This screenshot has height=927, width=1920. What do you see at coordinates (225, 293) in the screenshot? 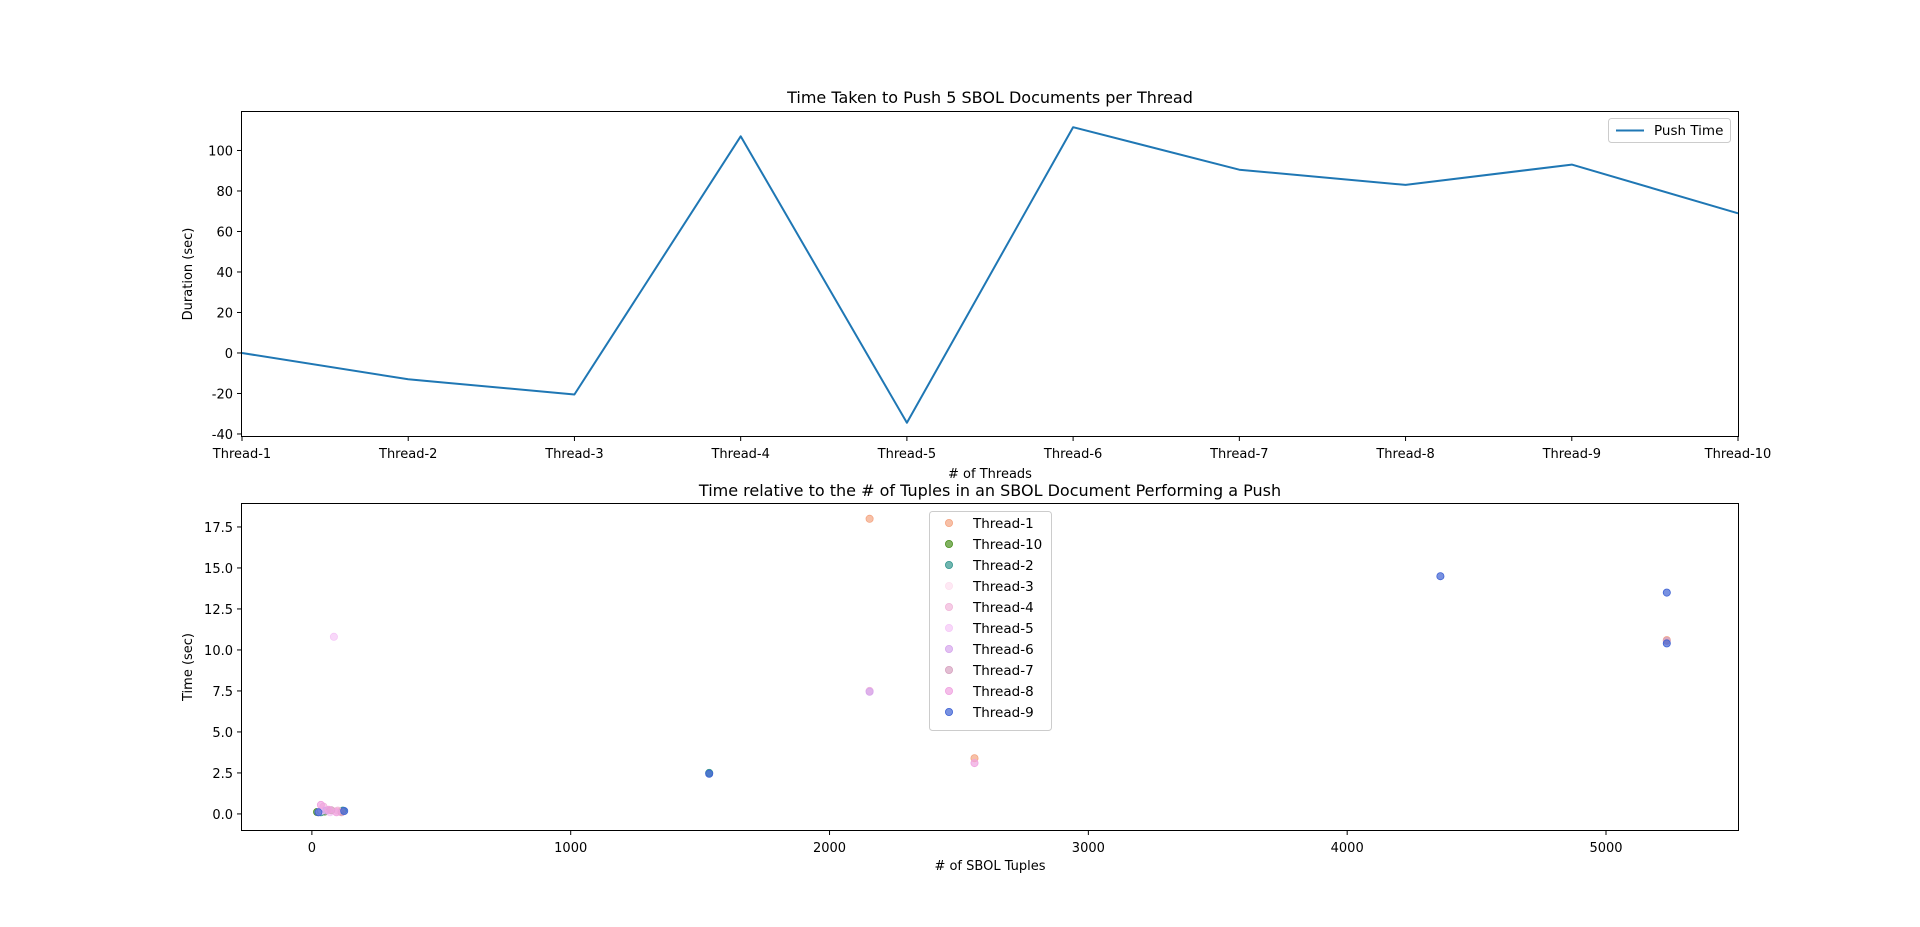
I see `line-chart-y-ticks: -40 -20 0 20 40 60 80 100` at bounding box center [225, 293].